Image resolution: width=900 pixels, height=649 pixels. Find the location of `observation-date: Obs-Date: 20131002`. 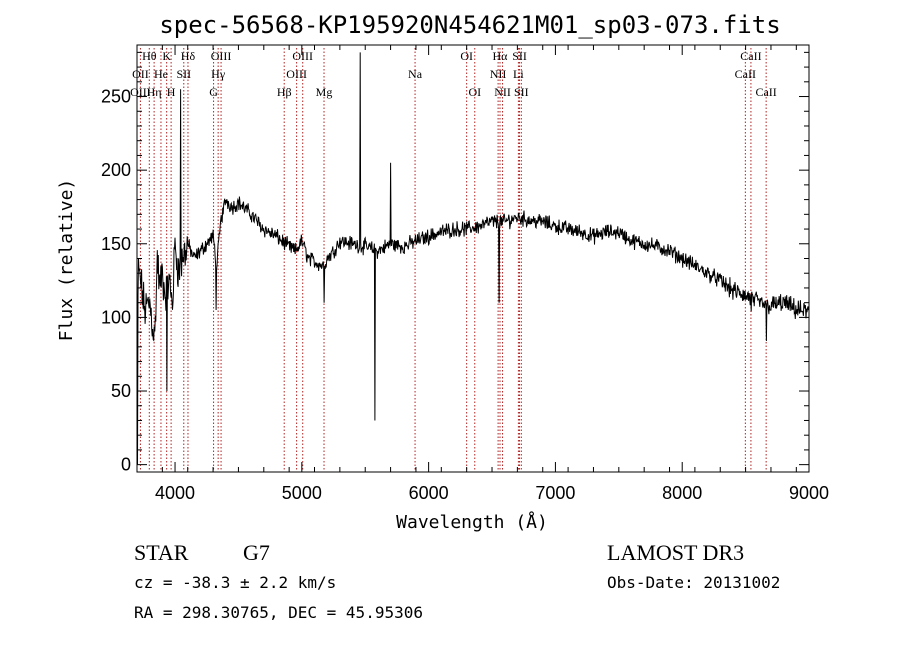

observation-date: Obs-Date: 20131002 is located at coordinates (693, 582).